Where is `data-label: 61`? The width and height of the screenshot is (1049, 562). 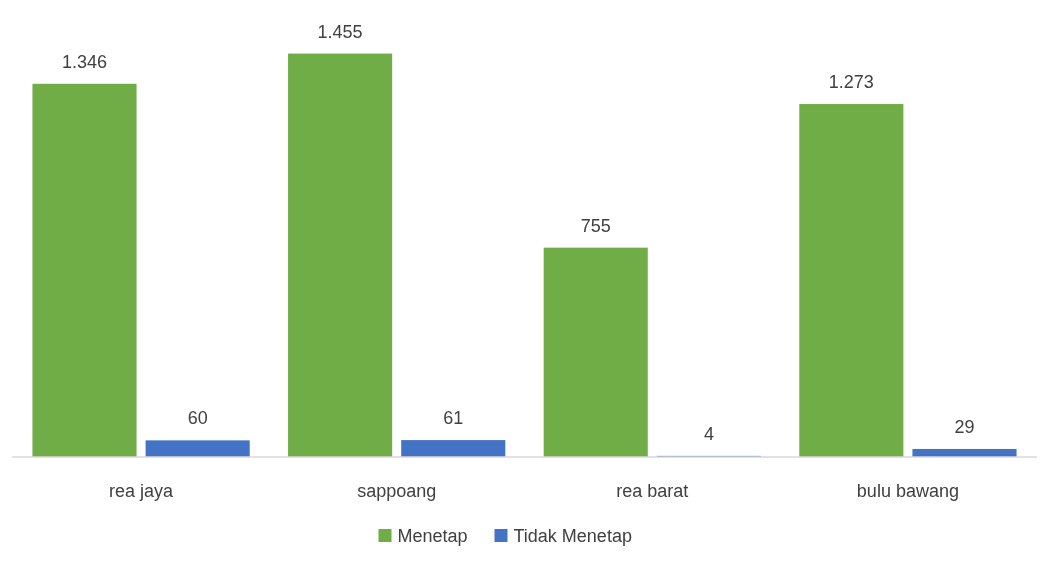 data-label: 61 is located at coordinates (453, 418).